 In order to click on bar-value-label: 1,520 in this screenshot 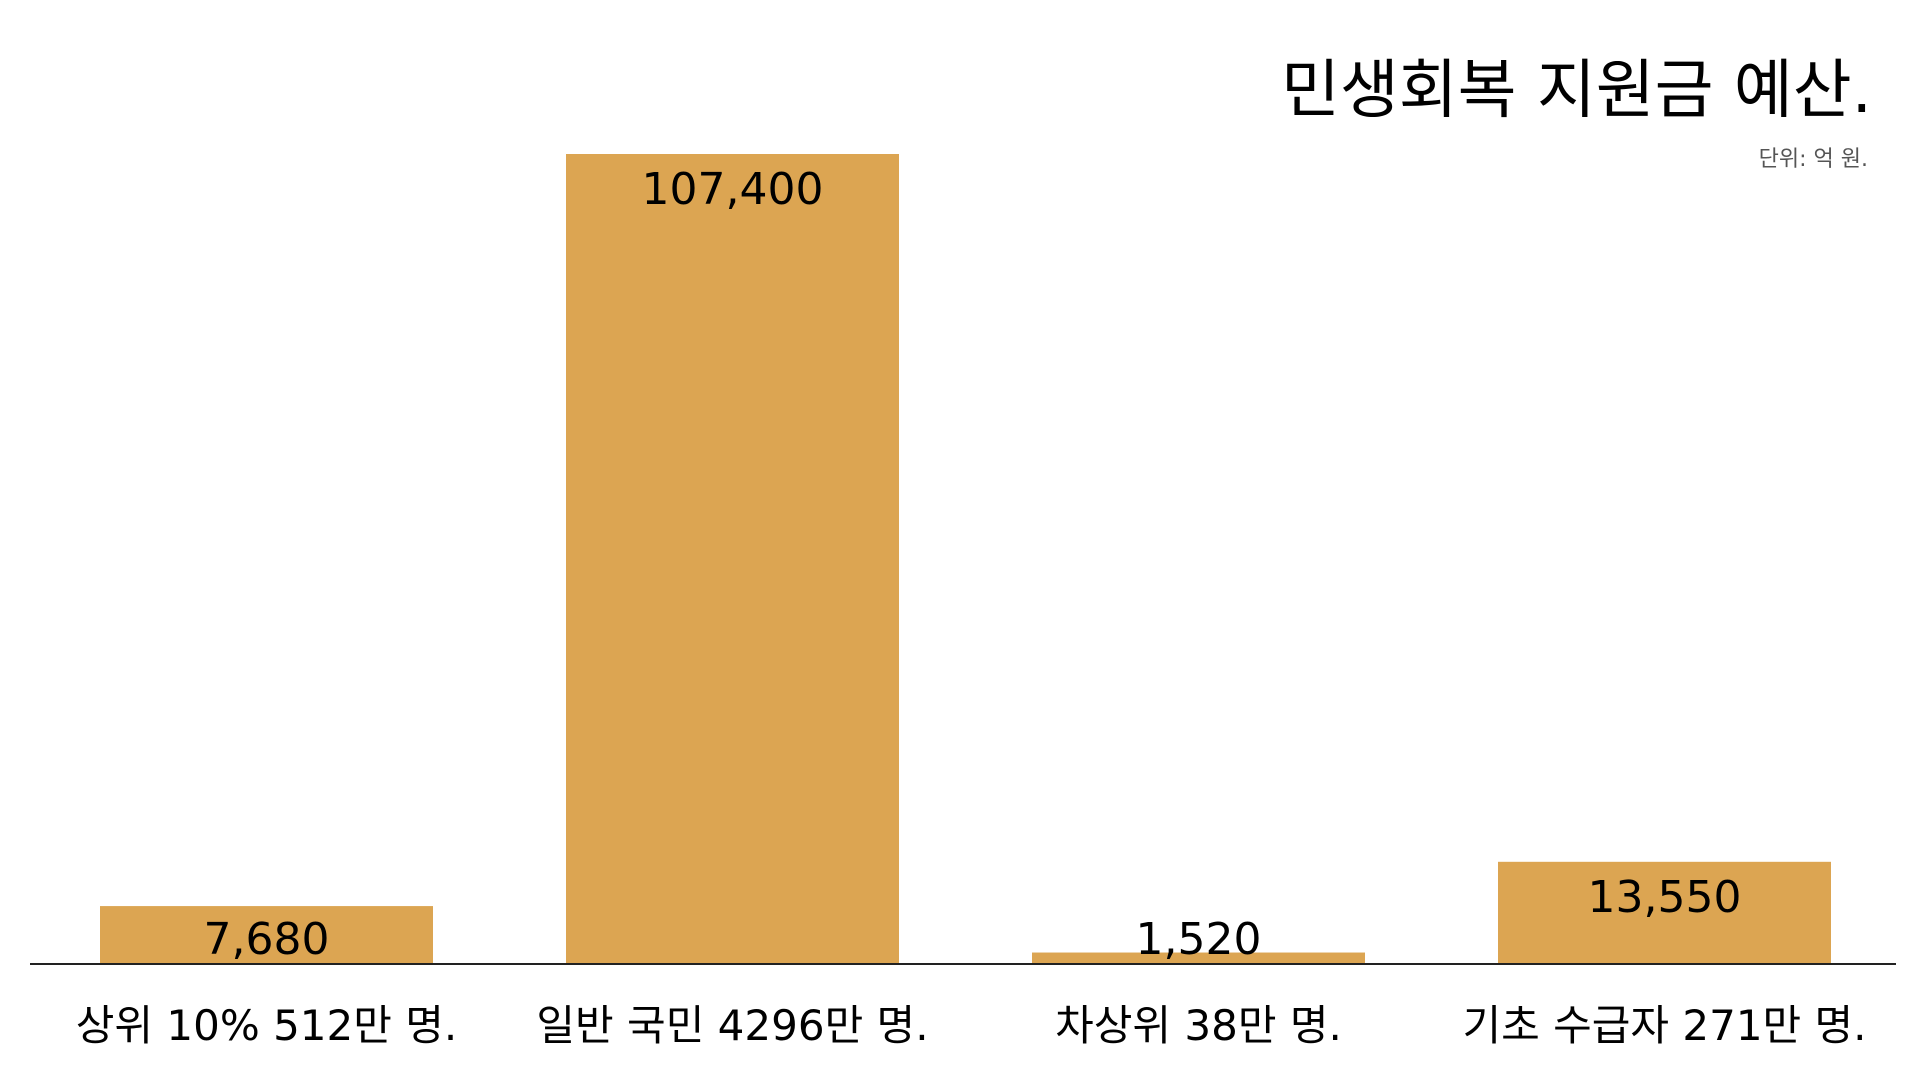, I will do `click(1199, 939)`.